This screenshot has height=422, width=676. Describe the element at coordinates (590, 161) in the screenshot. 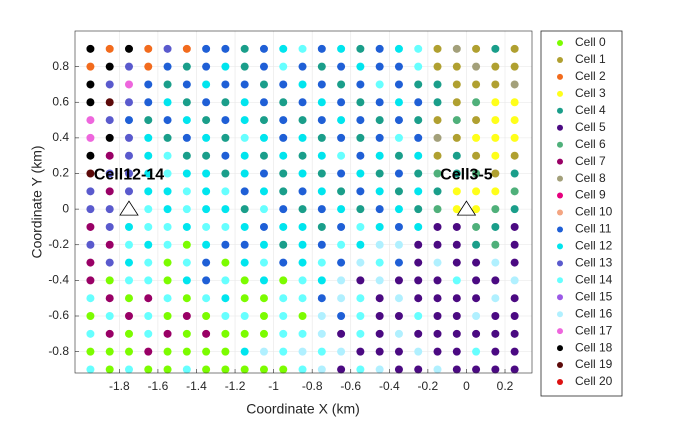

I see `legend-label: Cell 7` at that location.